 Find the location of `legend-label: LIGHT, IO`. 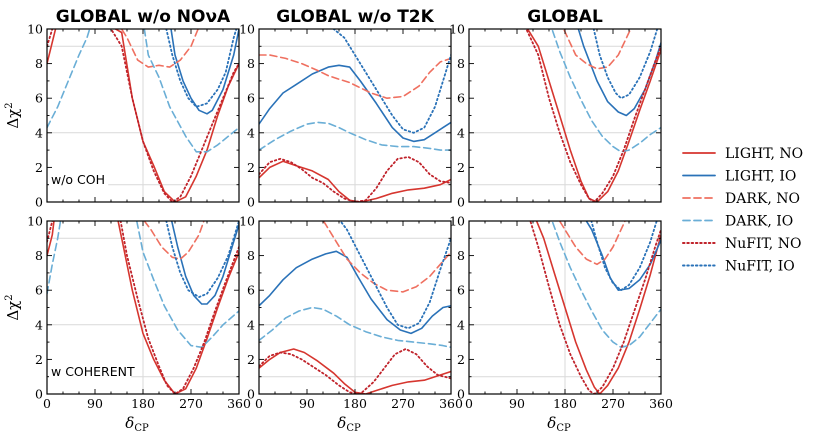

legend-label: LIGHT, IO is located at coordinates (760, 177).